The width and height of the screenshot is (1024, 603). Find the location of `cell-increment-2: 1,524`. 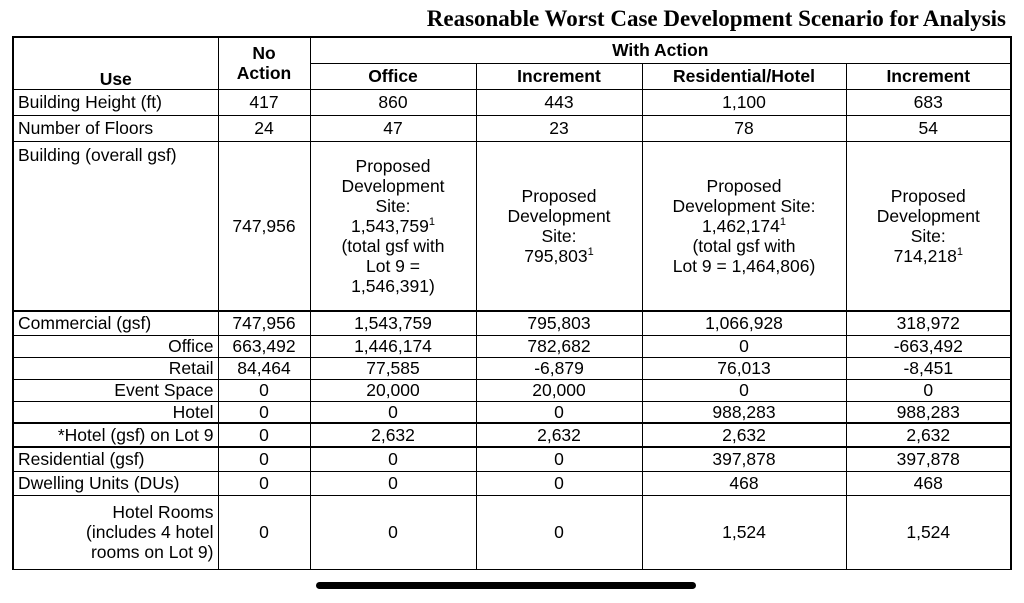

cell-increment-2: 1,524 is located at coordinates (929, 532).